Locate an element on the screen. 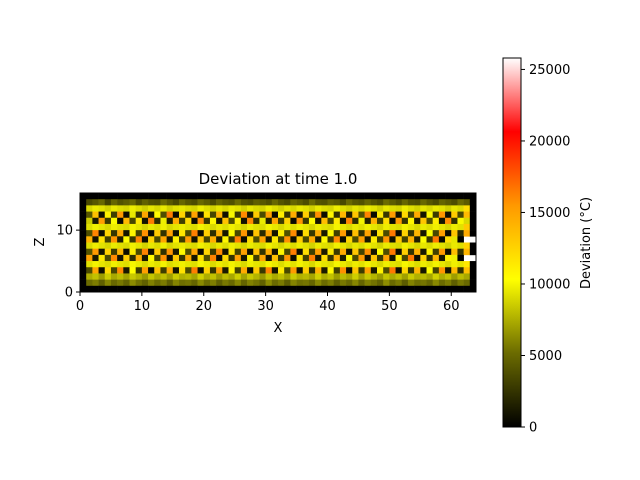 This screenshot has width=640, height=480. colorbar is located at coordinates (512, 242).